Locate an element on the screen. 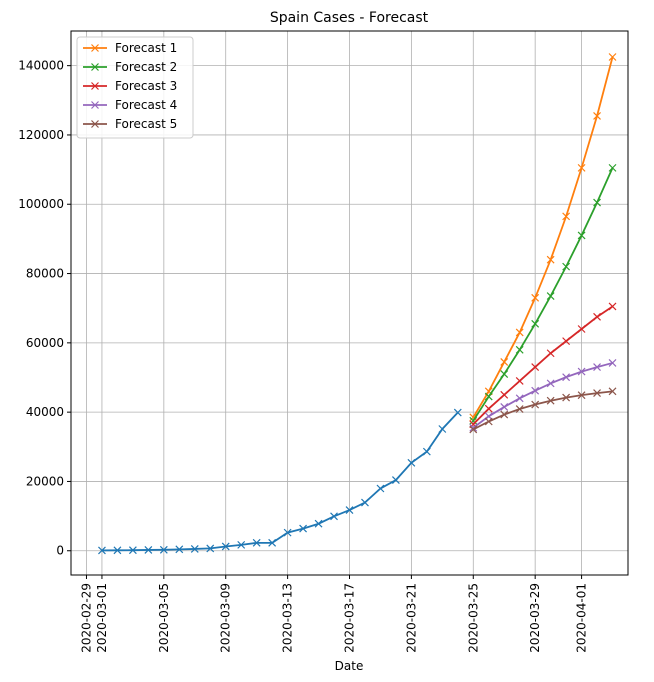  legend-label: Forecast 2 is located at coordinates (146, 67).